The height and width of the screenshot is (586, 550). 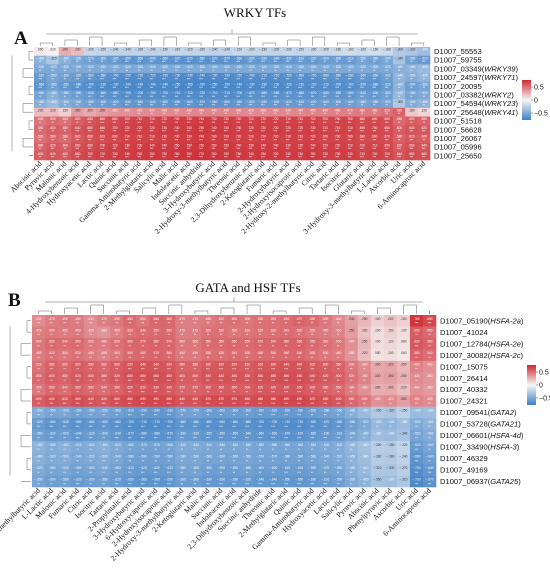 What do you see at coordinates (250, 110) in the screenshot?
I see `cell-value-label: .420` at bounding box center [250, 110].